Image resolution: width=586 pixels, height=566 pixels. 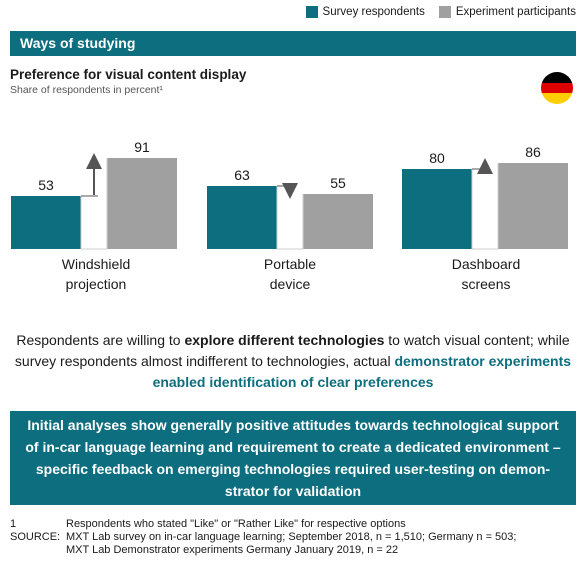 I want to click on legend-item-survey: Survey respondents, so click(x=365, y=12).